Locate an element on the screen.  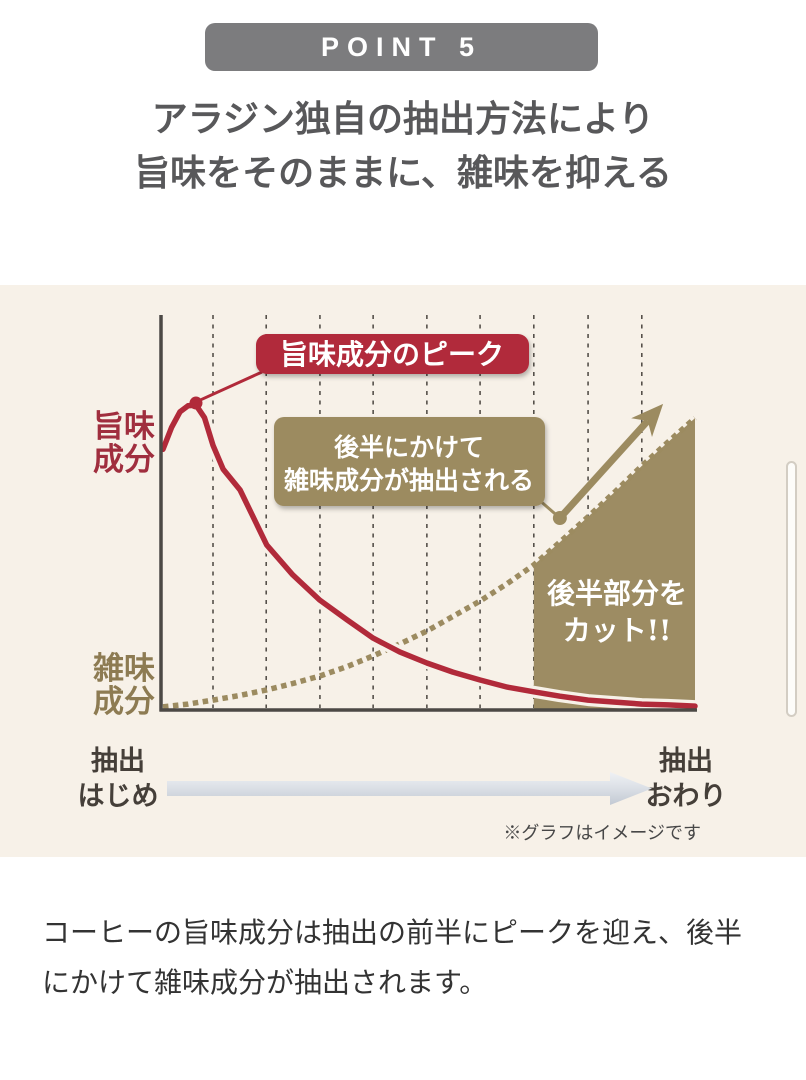
y-label-zatsumi-line1: 雑味 is located at coordinates (123, 669).